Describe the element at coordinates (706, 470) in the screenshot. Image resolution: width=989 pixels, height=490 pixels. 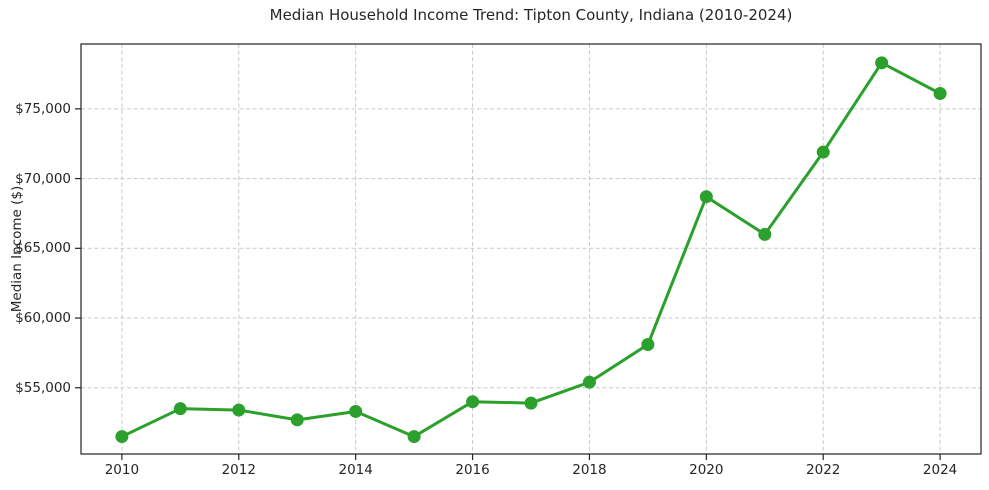
I see `x-tick-label: 2020` at that location.